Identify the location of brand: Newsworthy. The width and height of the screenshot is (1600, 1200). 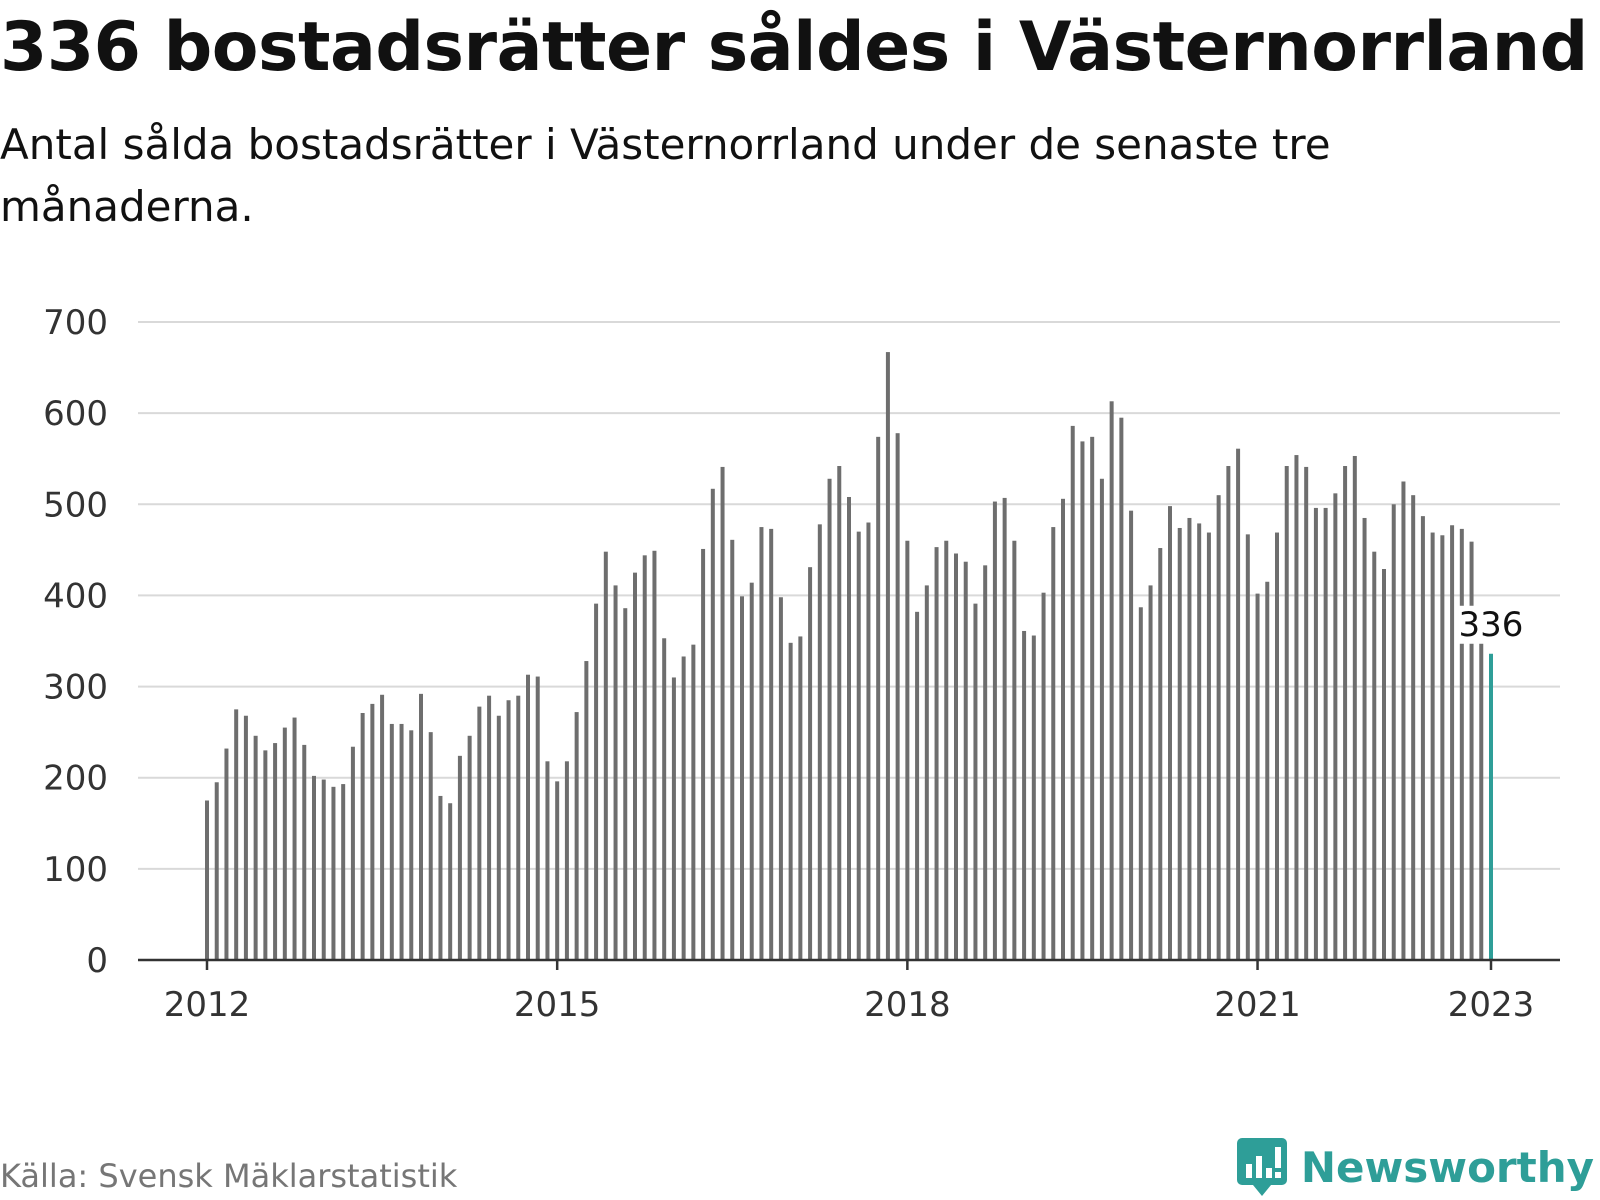
(1415, 1167).